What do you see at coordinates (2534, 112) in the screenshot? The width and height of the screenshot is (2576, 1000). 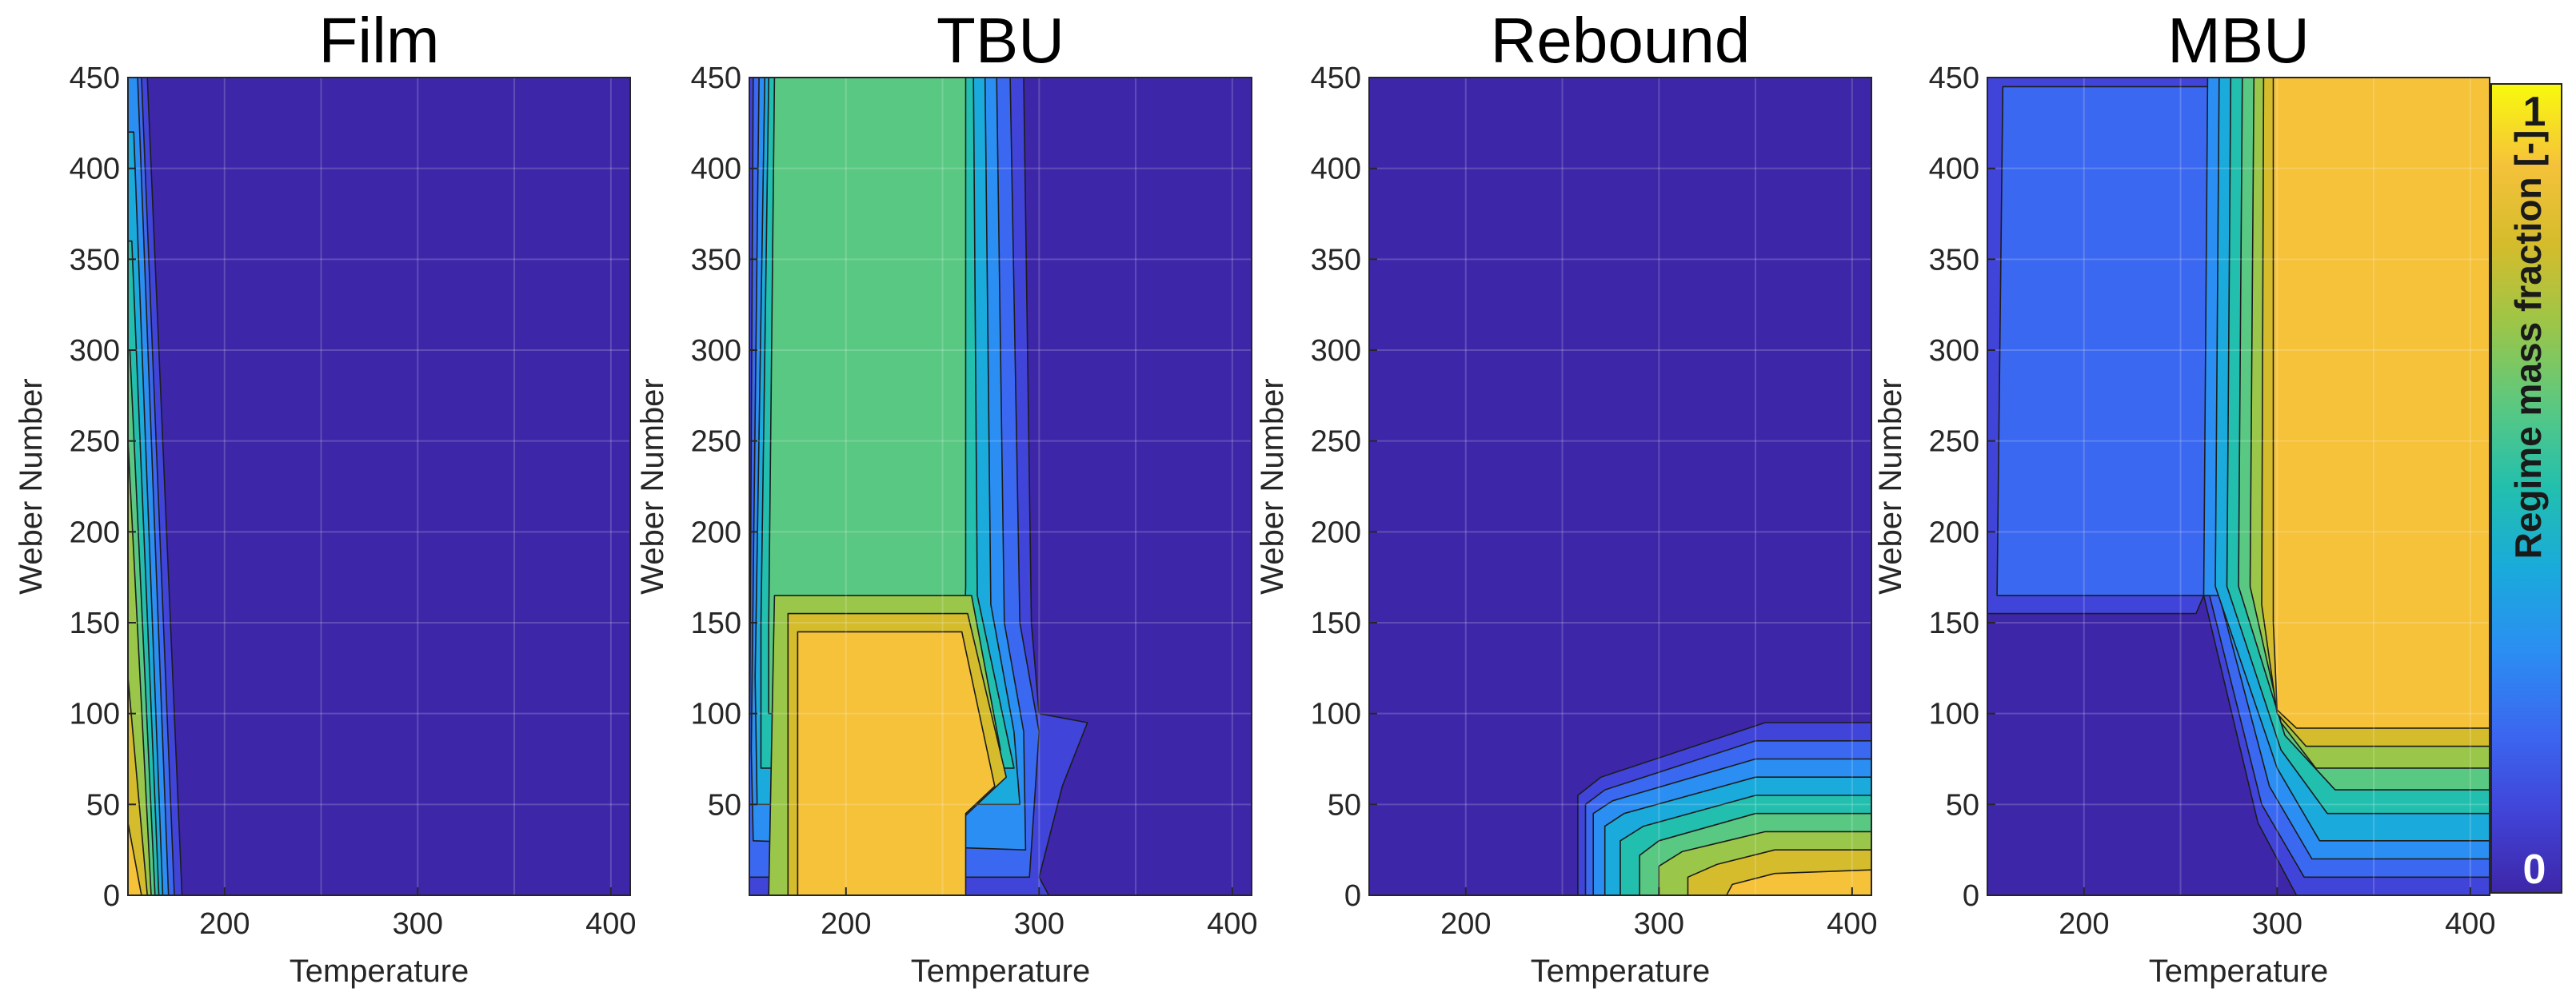 I see `colorbar-max-label: 1` at bounding box center [2534, 112].